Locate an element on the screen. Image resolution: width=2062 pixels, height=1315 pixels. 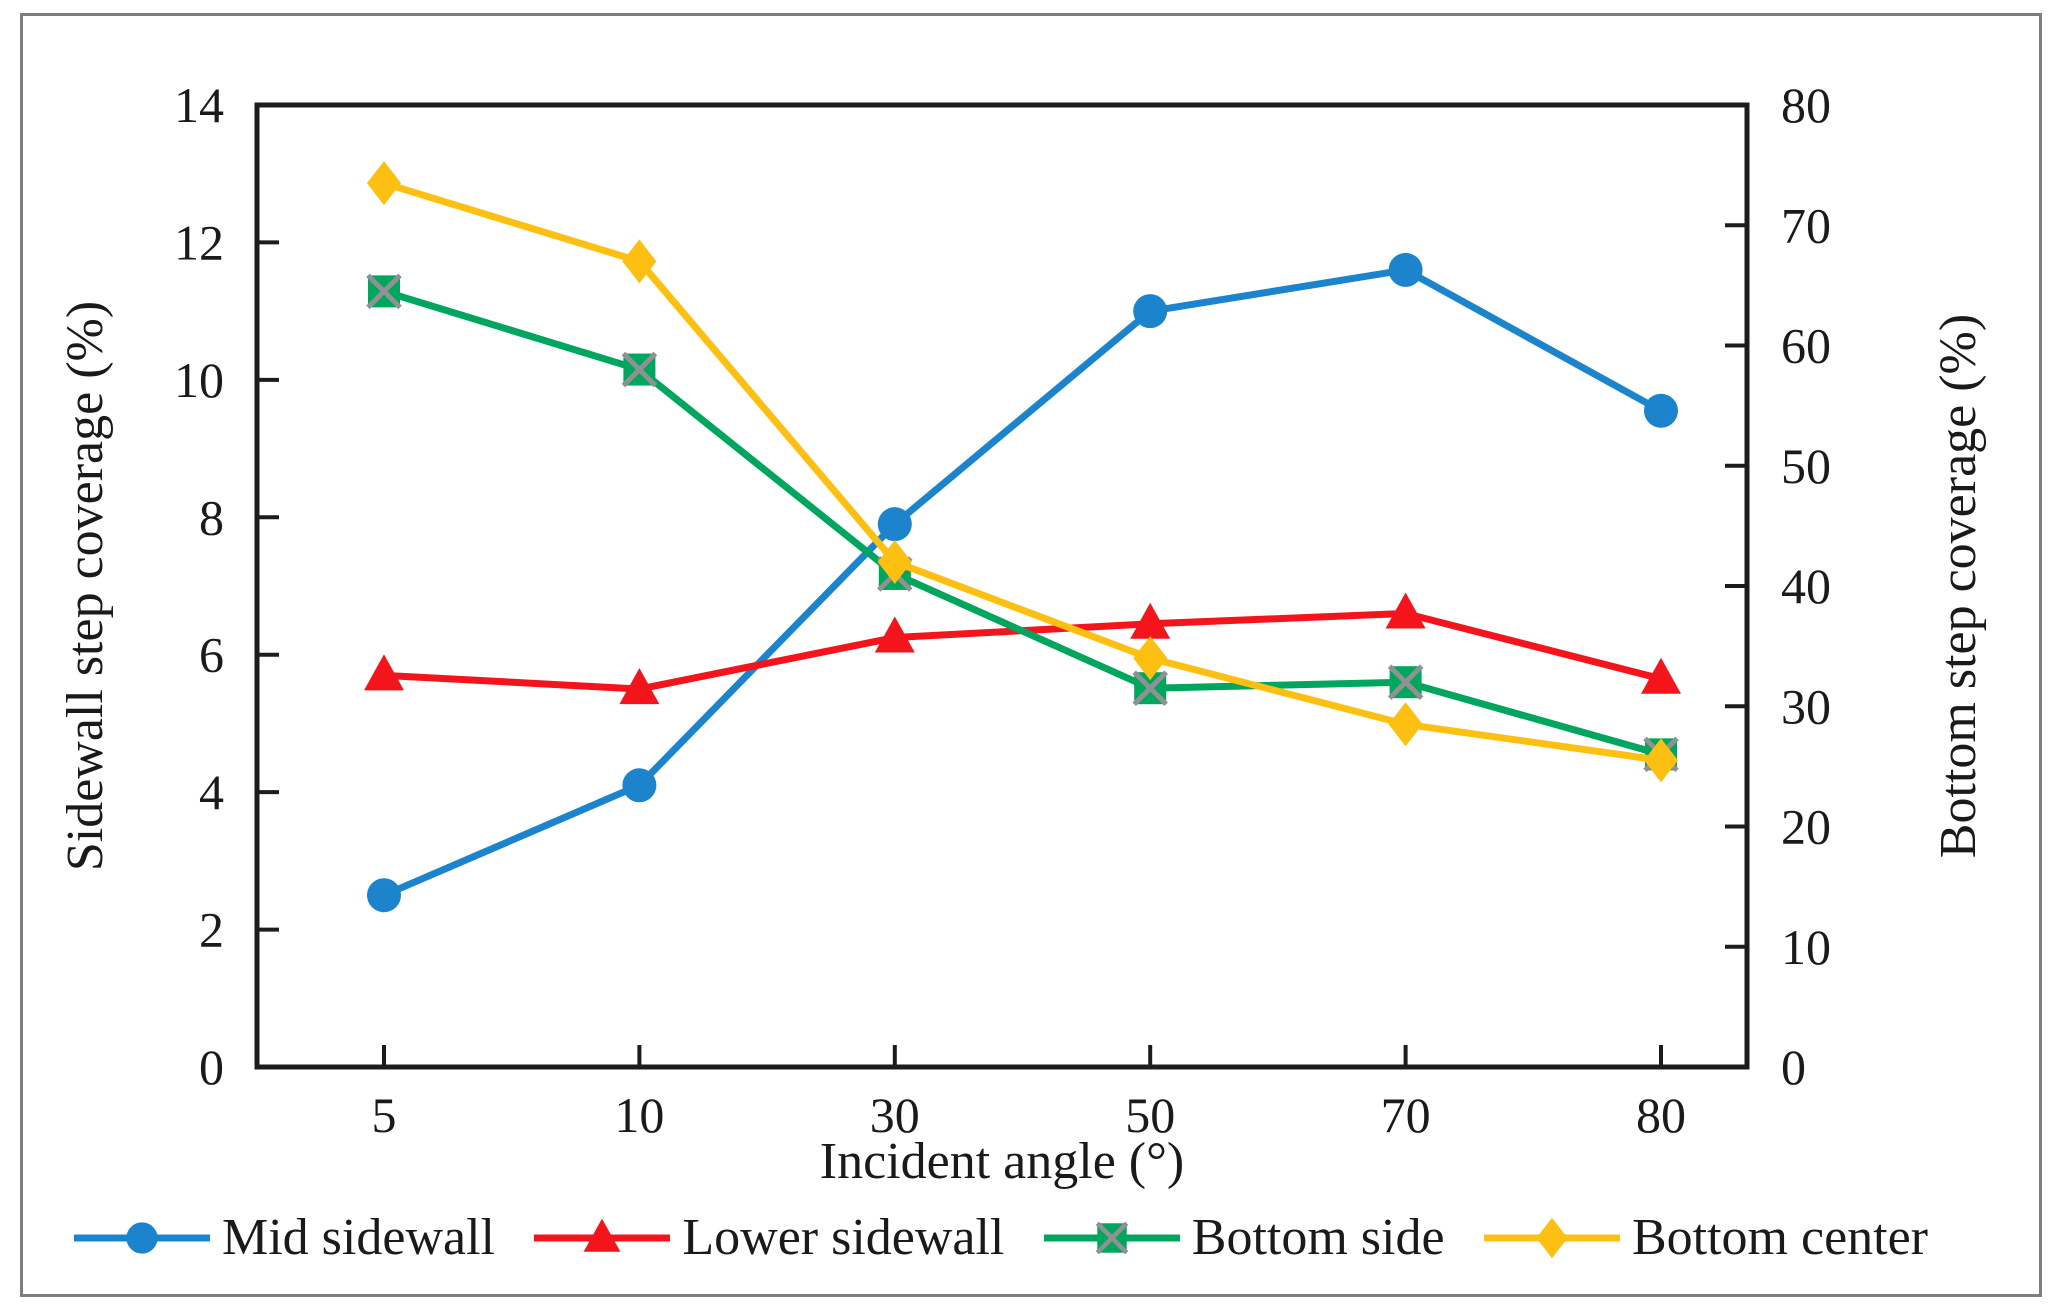
y-right-tick-label: 50 is located at coordinates (1806, 466).